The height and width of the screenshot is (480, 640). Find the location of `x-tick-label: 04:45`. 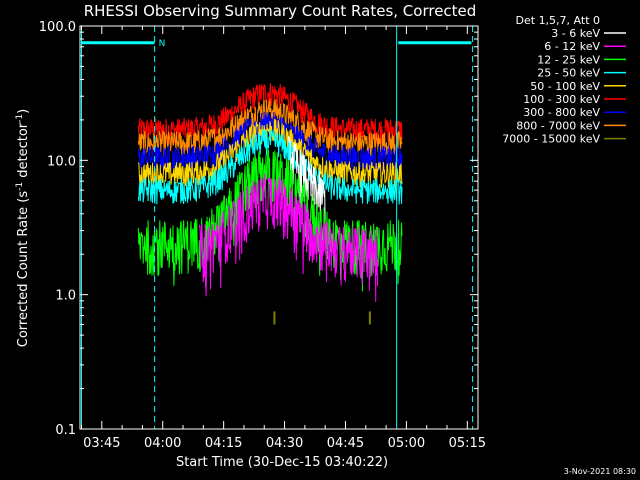

x-tick-label: 04:45 is located at coordinates (345, 443).